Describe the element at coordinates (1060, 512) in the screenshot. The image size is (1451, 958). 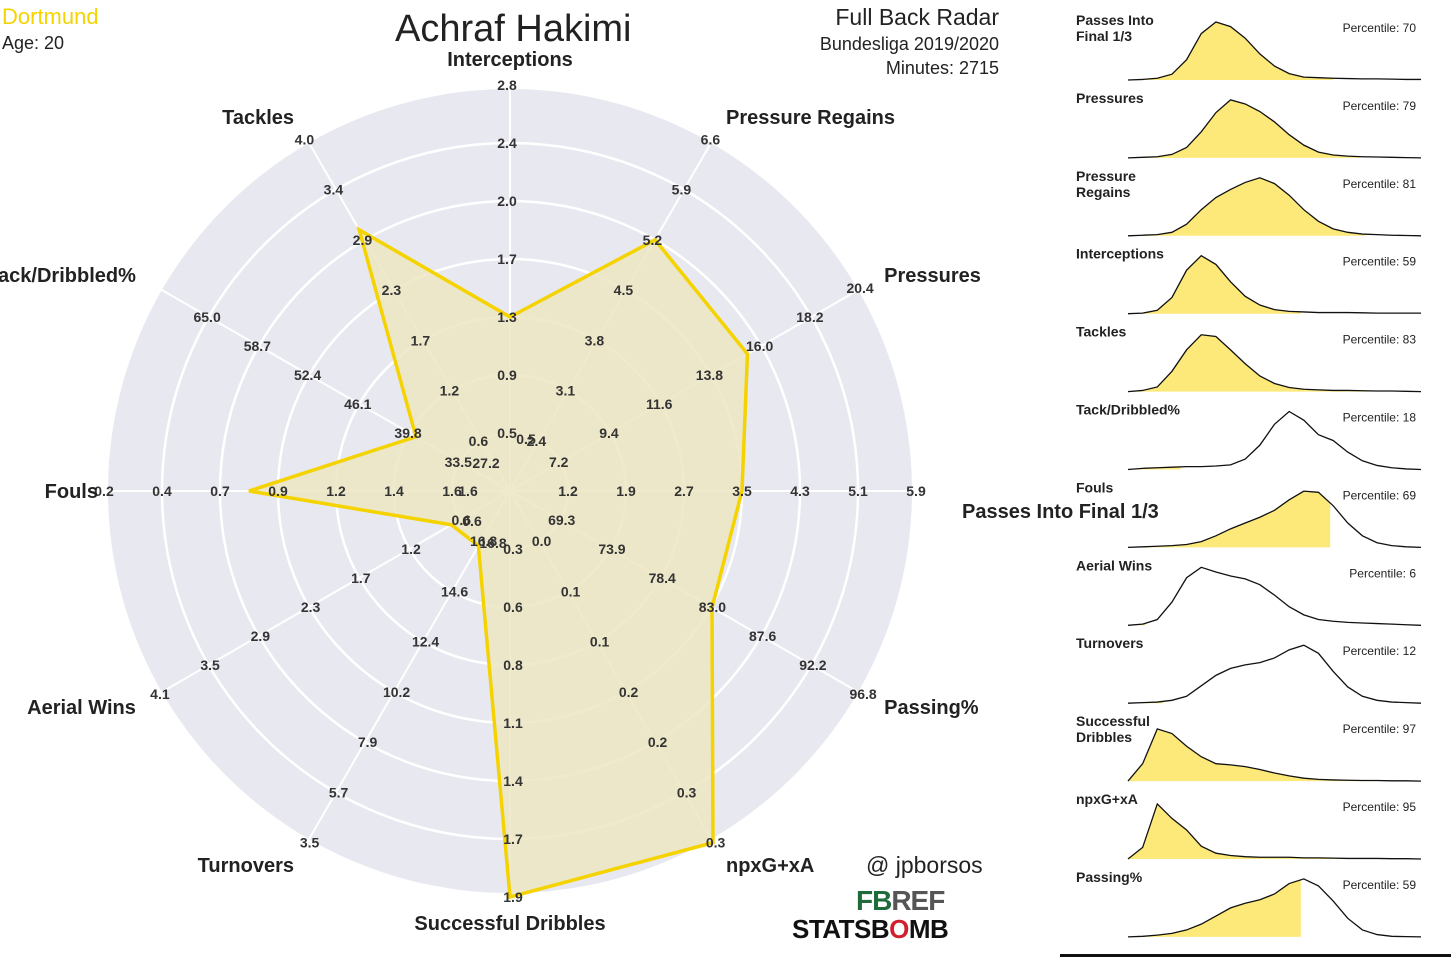
I see `axis-label: Passes Into Final 1/3` at that location.